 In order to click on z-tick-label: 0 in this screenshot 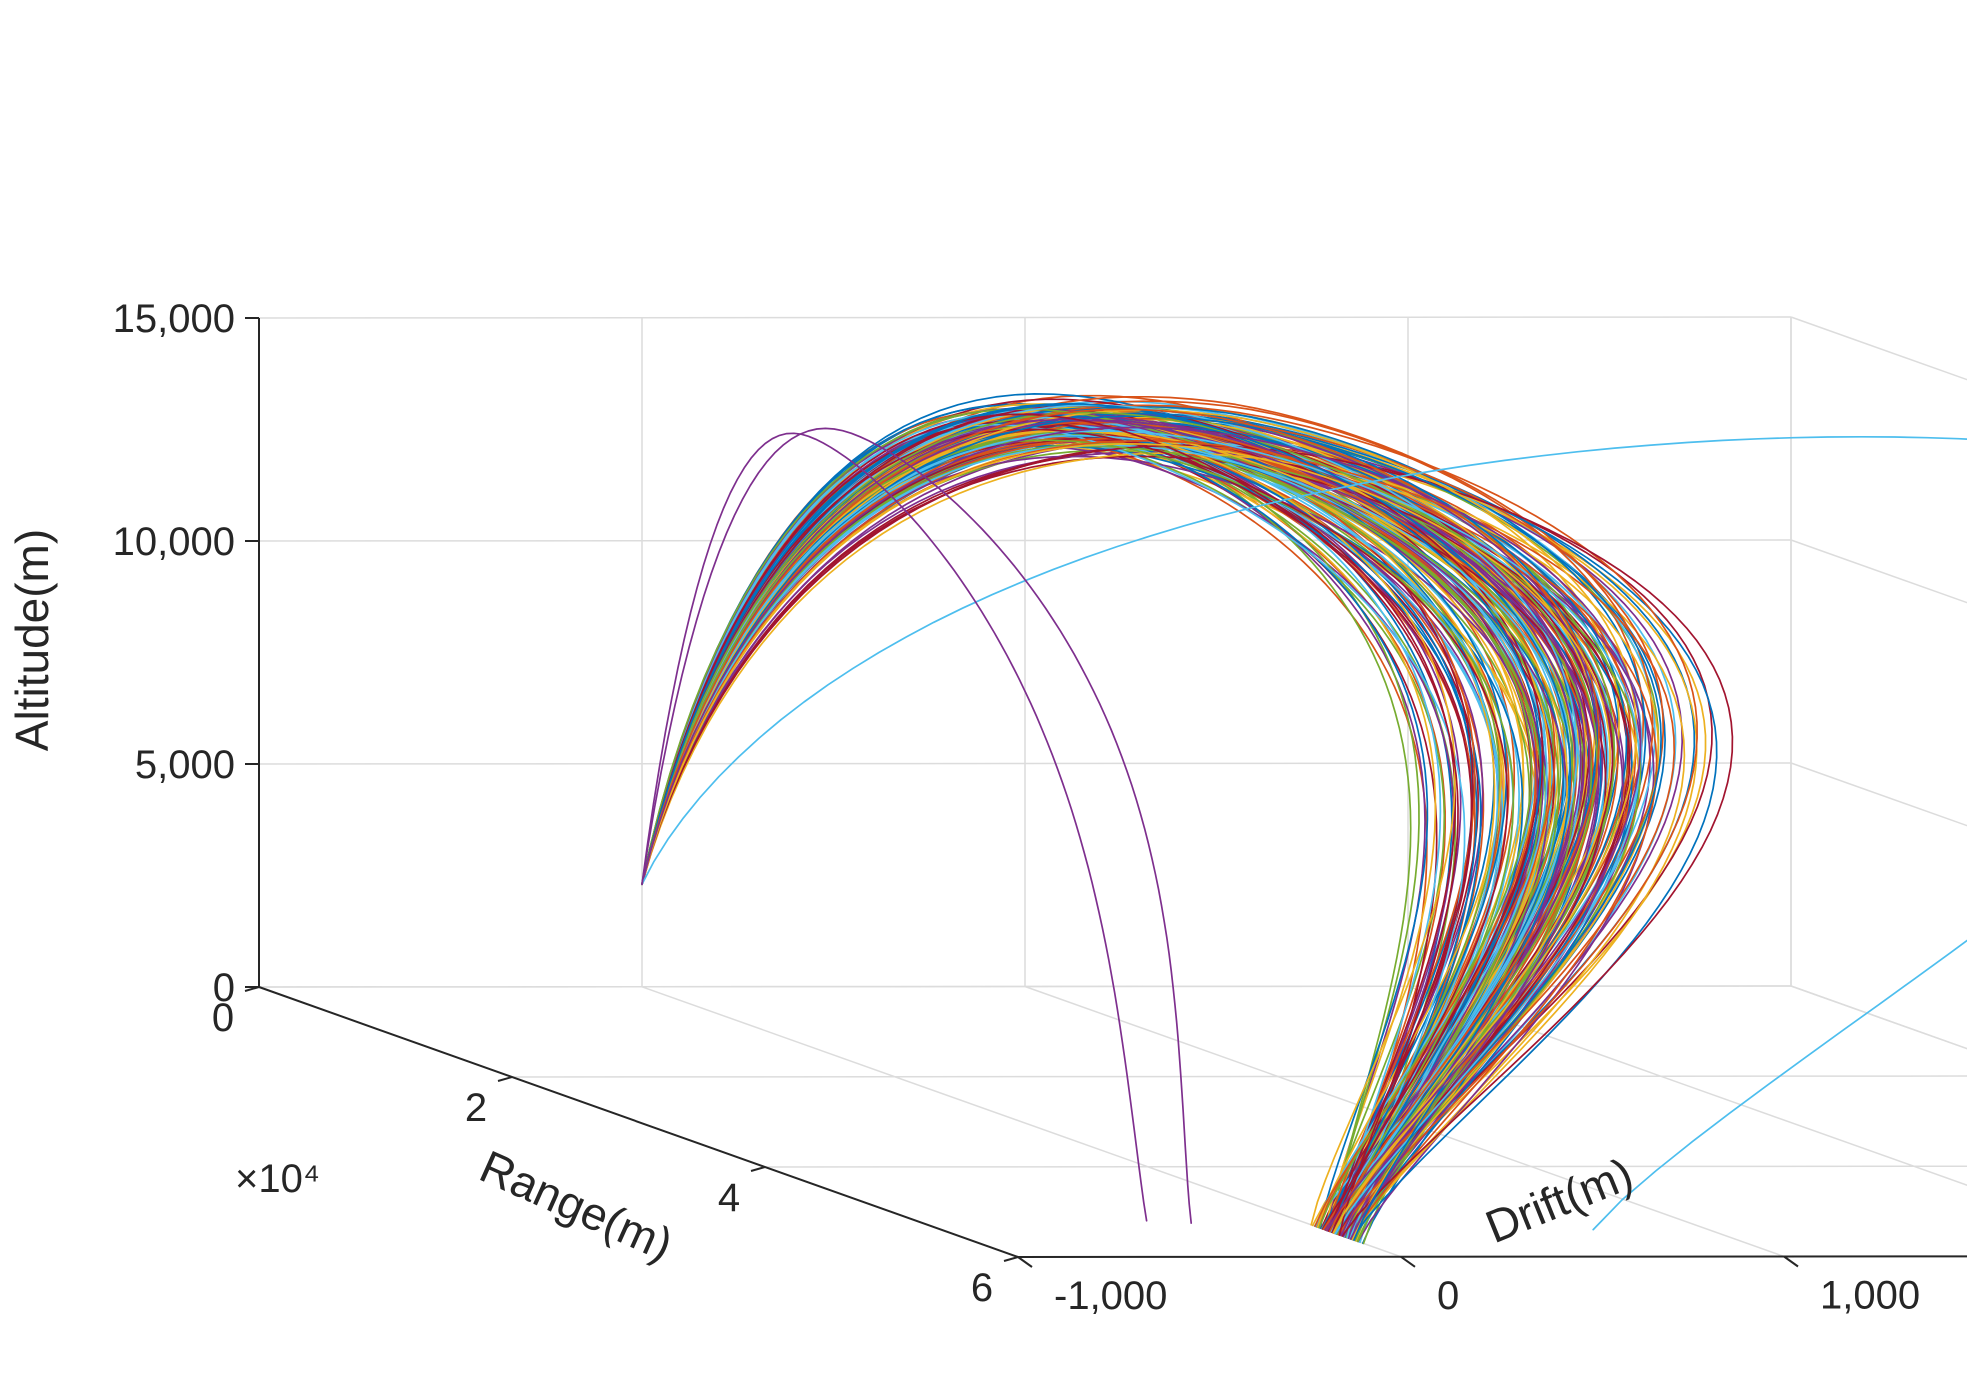, I will do `click(224, 988)`.